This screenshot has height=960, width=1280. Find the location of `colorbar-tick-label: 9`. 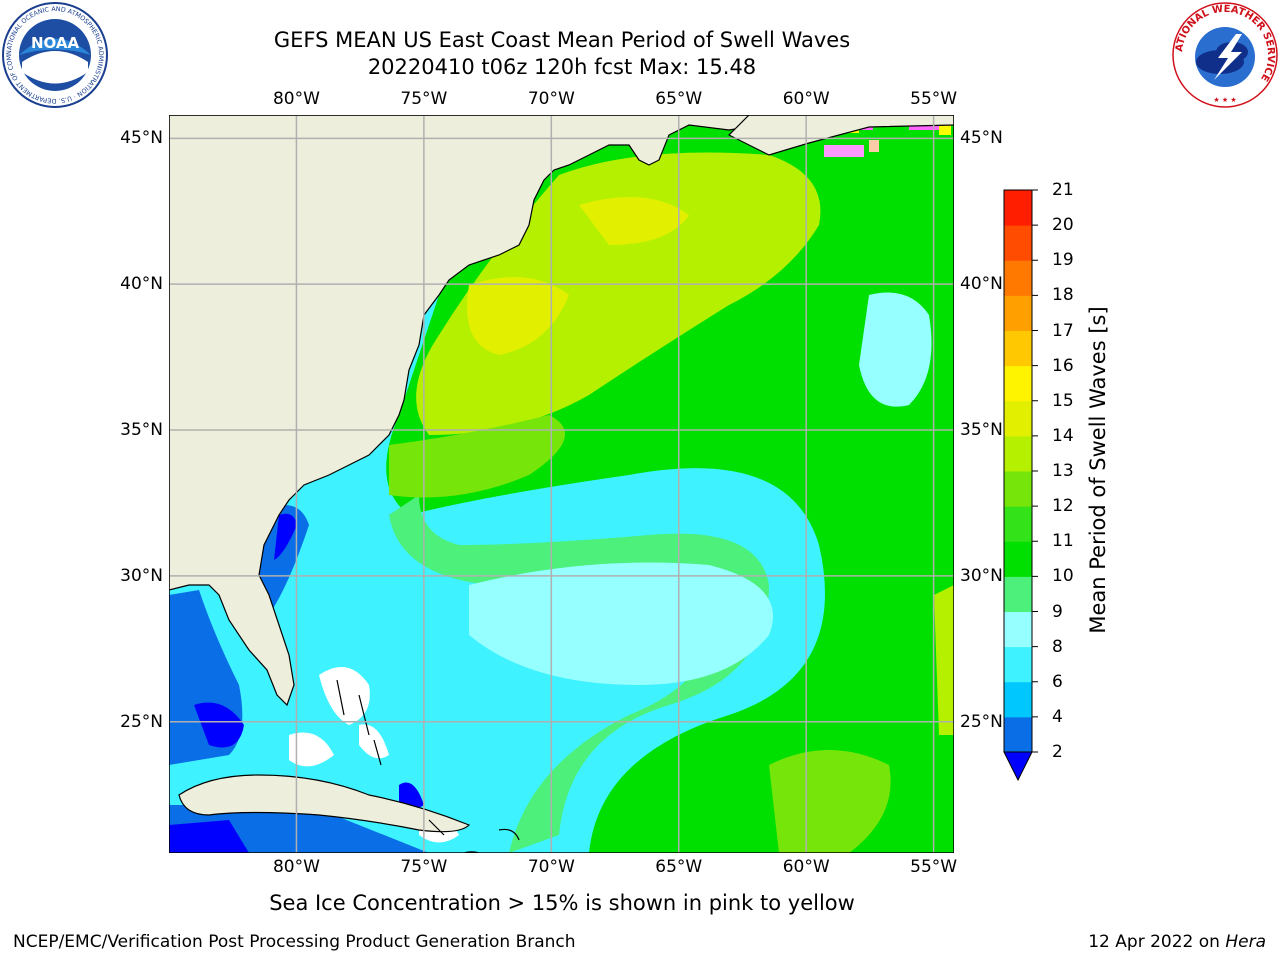

colorbar-tick-label: 9 is located at coordinates (1057, 611).